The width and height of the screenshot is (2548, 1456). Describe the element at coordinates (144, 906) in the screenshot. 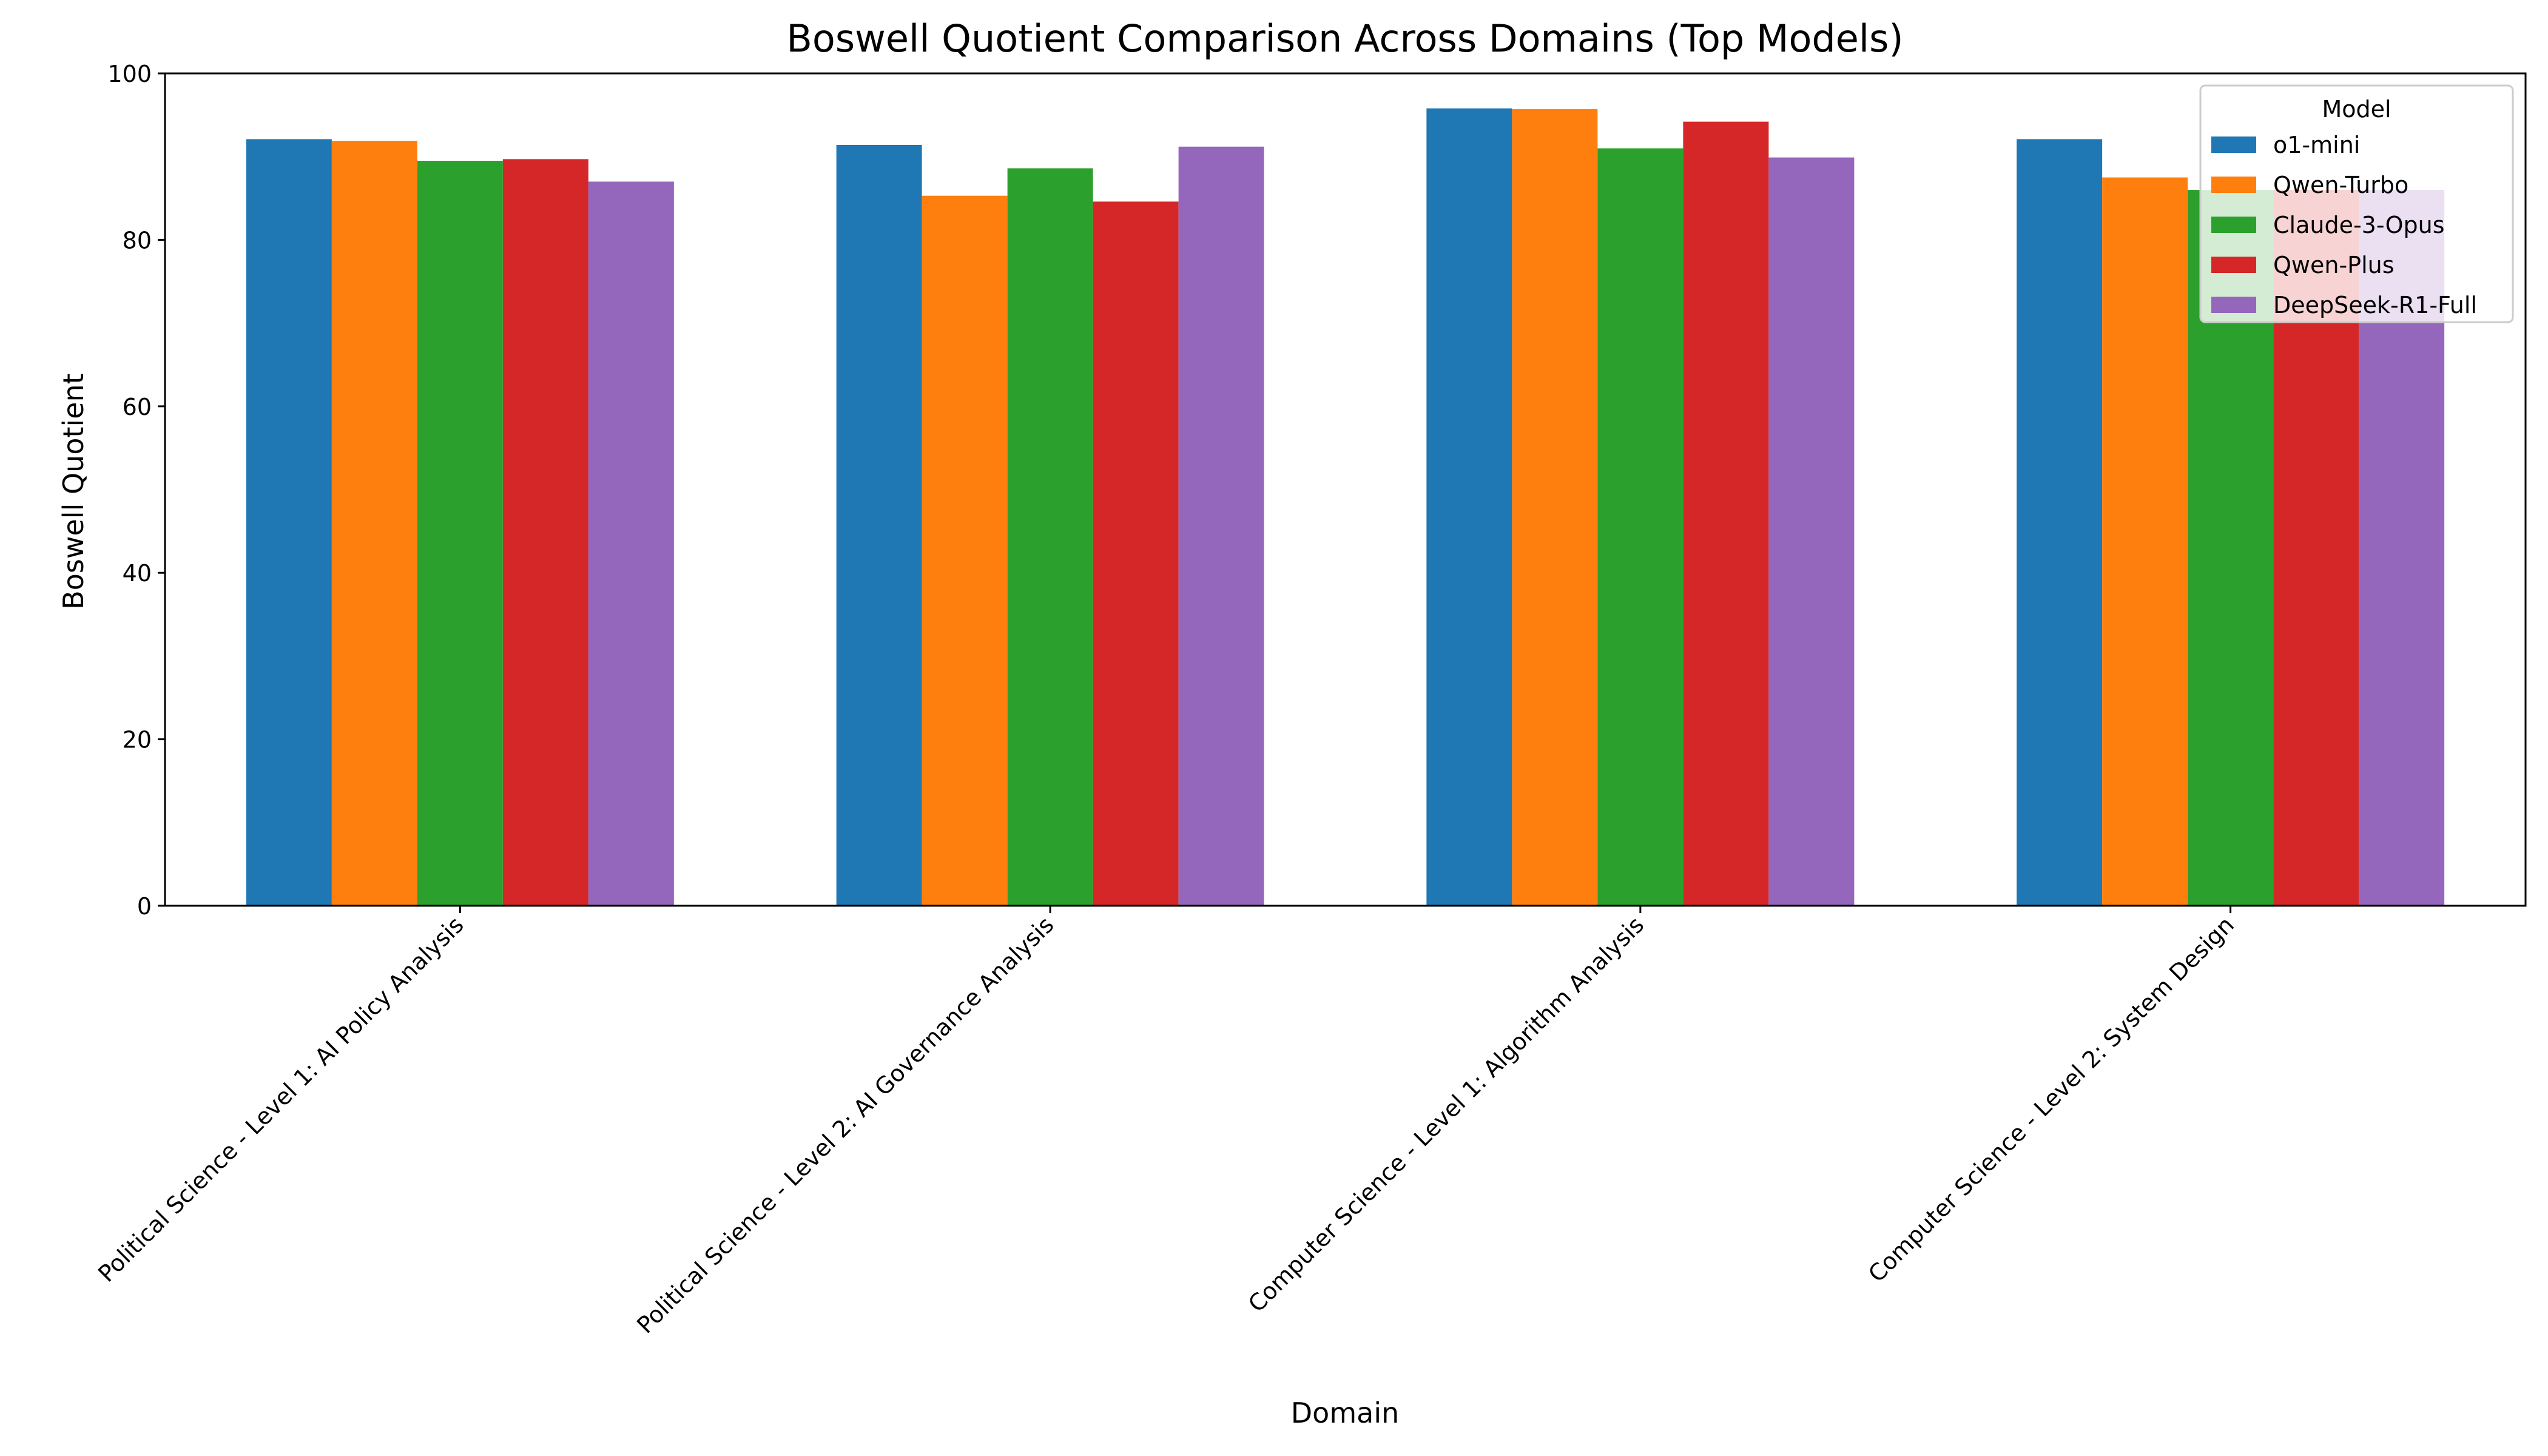

I see `y-tick-label: 0` at that location.